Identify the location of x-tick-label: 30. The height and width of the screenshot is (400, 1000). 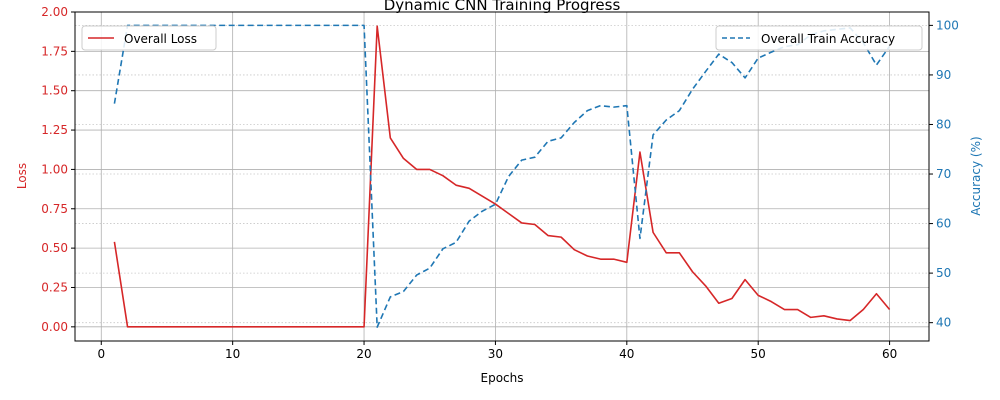
(495, 354).